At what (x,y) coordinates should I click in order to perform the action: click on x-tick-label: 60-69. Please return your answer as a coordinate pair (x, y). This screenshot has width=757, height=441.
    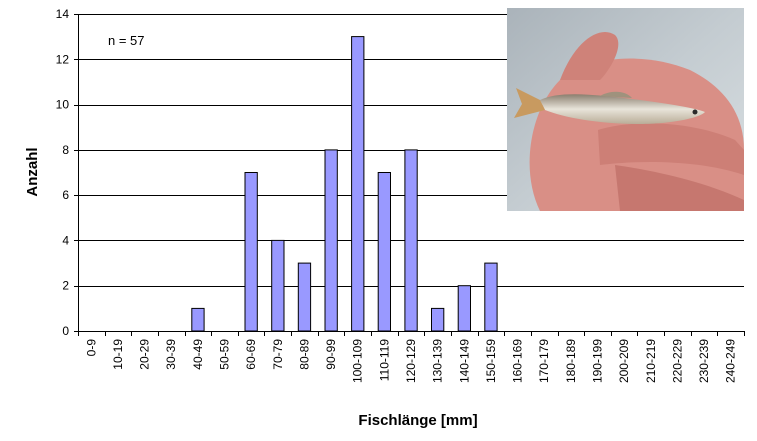
    Looking at the image, I should click on (251, 354).